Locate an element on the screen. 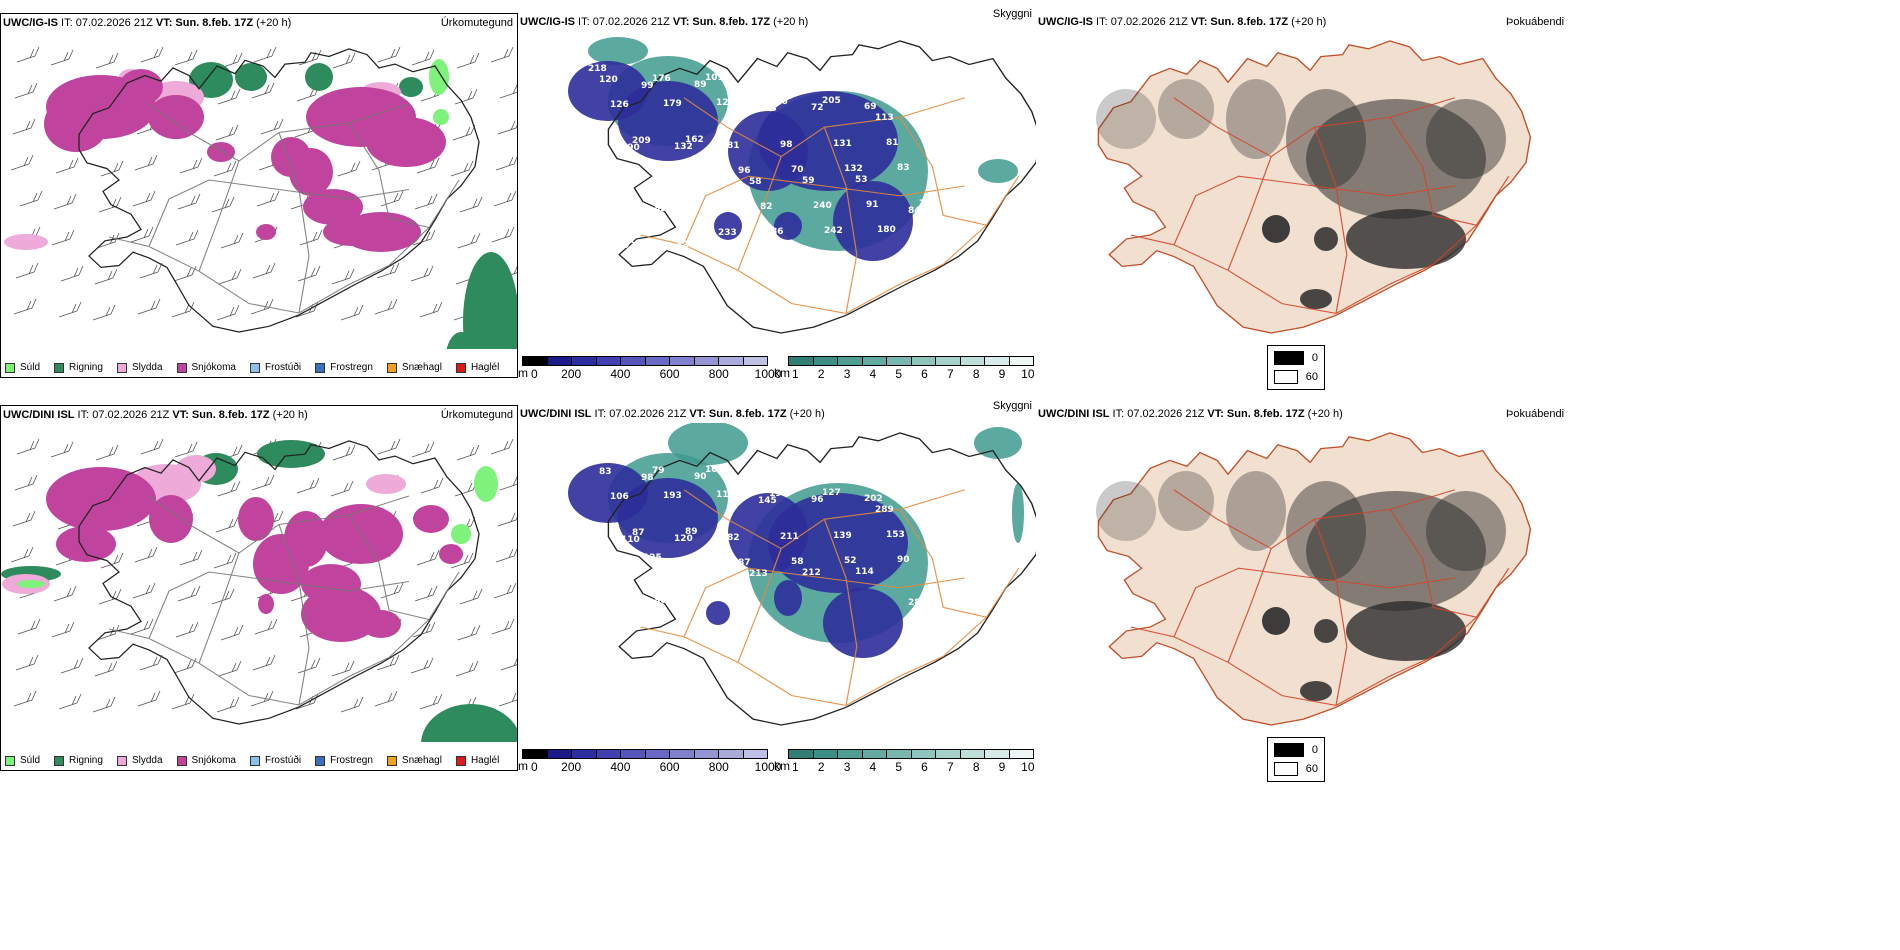 This screenshot has height=950, width=1900. cloud-base-label: 240 is located at coordinates (822, 206).